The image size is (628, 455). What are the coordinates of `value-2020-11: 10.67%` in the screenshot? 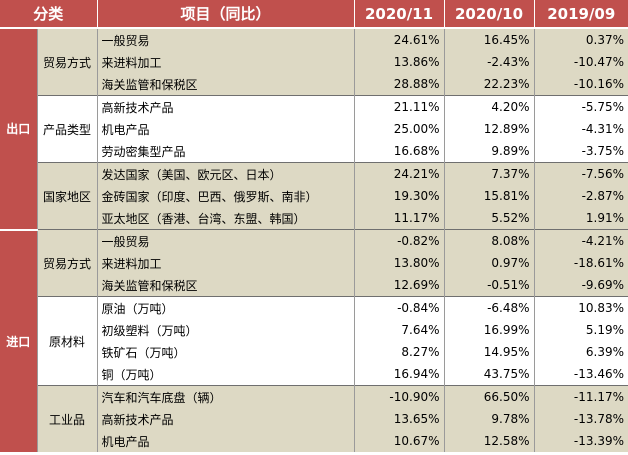 It's located at (399, 441).